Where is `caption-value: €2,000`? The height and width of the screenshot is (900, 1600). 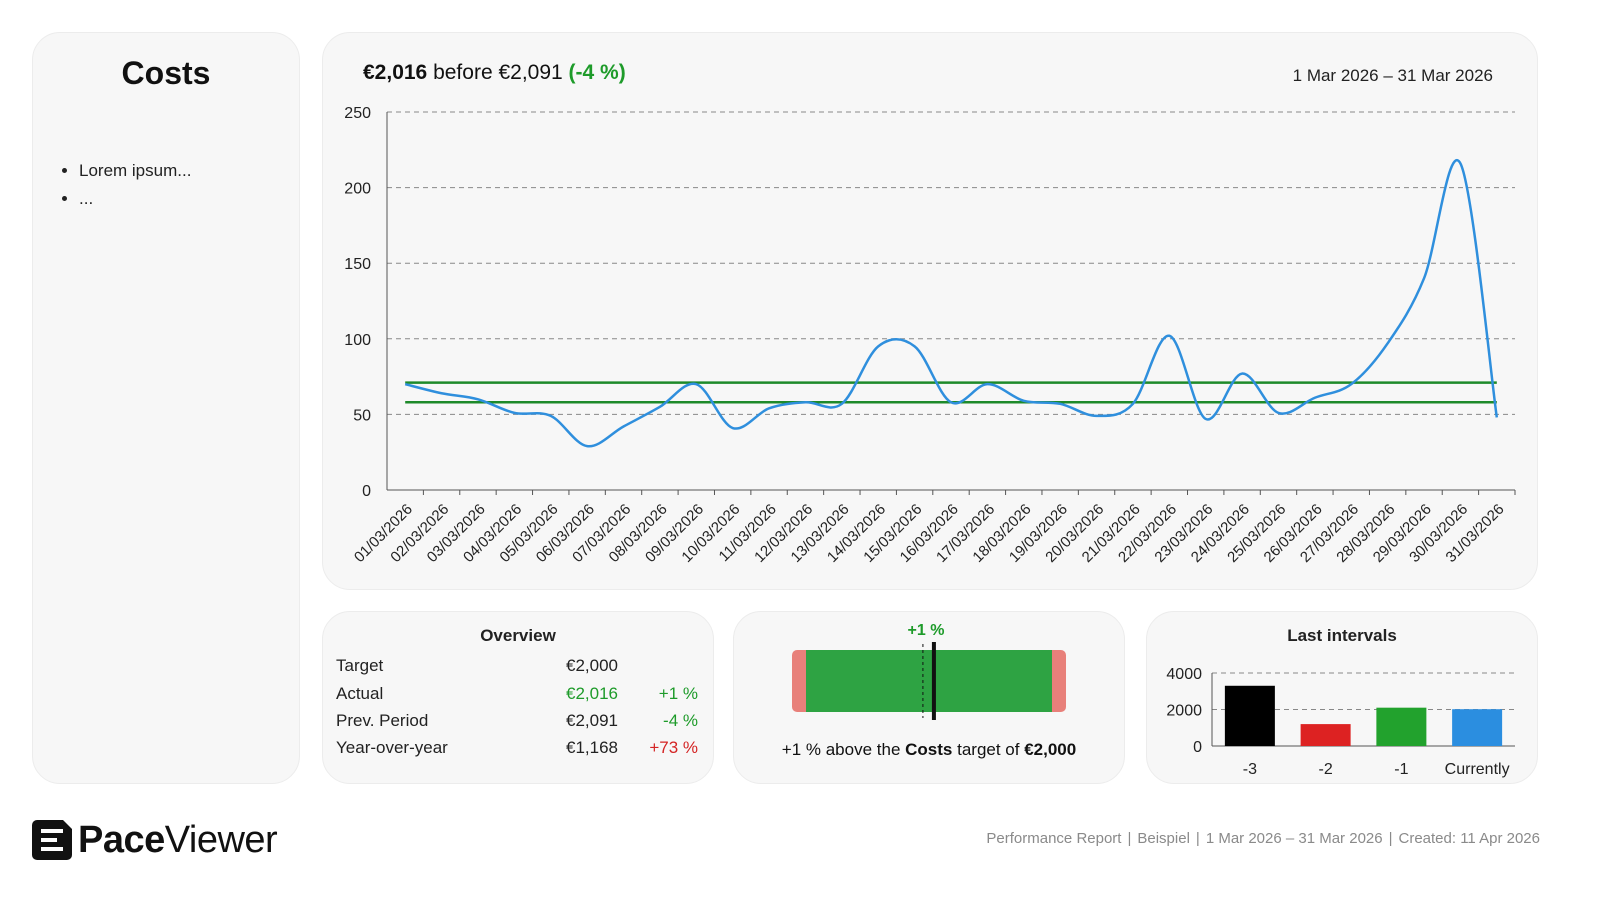
caption-value: €2,000 is located at coordinates (1050, 749).